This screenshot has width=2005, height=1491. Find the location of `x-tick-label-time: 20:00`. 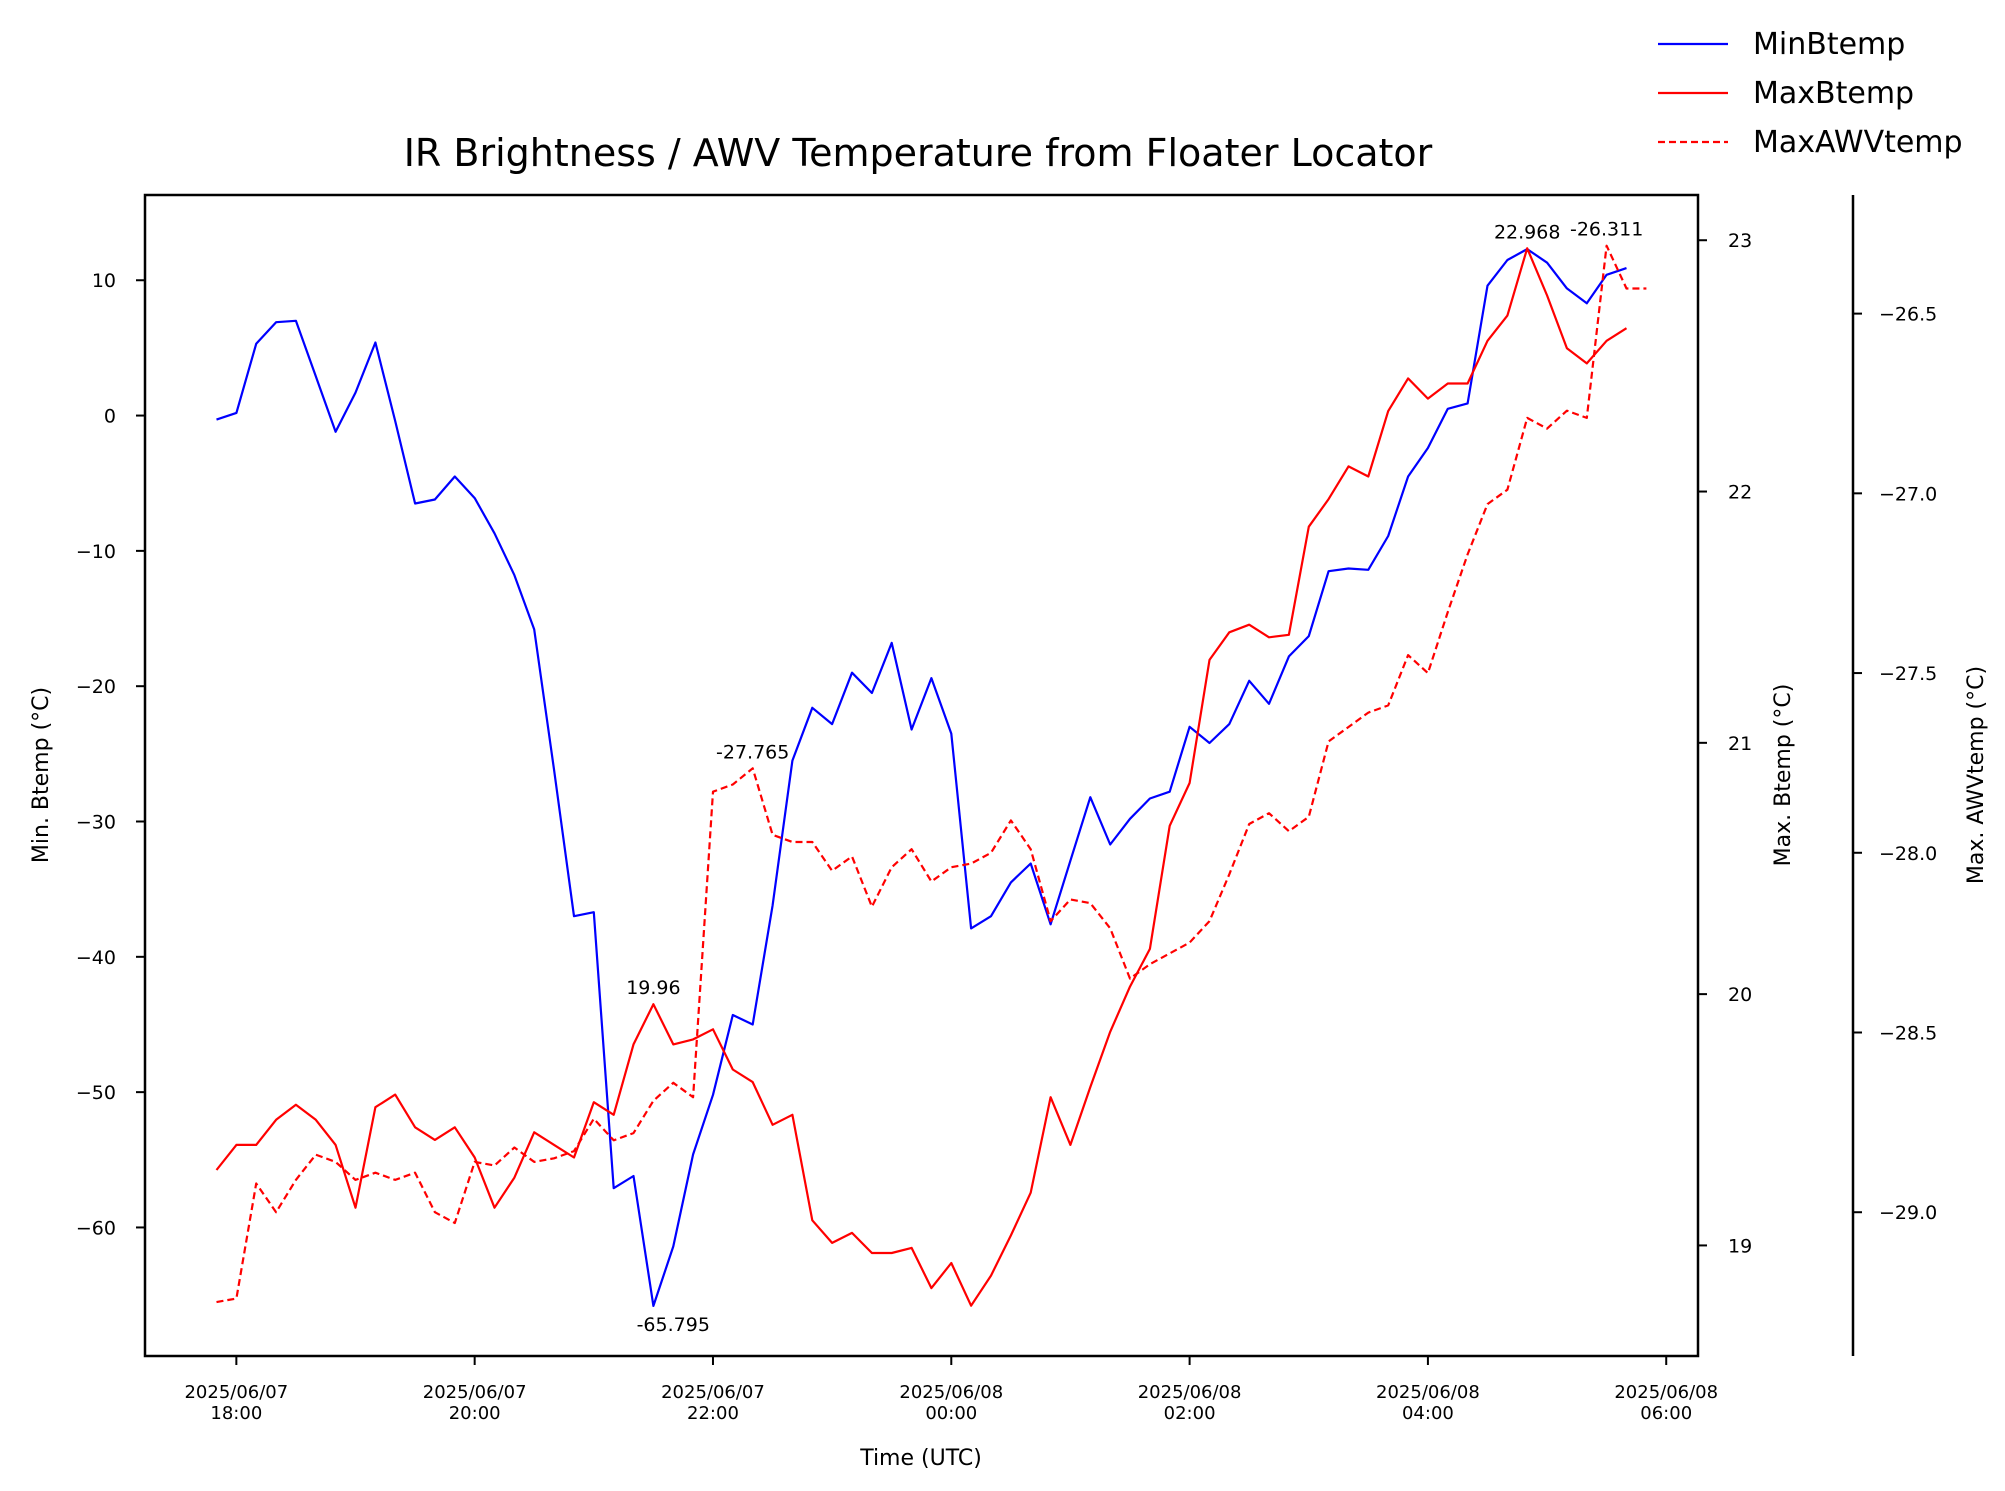

x-tick-label-time: 20:00 is located at coordinates (475, 1413).